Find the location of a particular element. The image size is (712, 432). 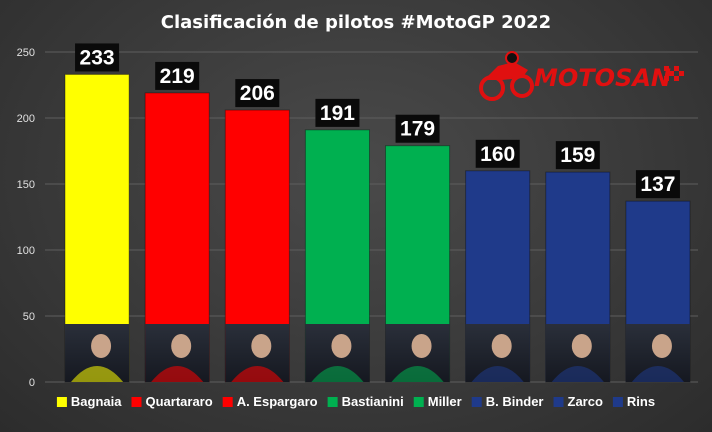

data-label: 160 is located at coordinates (497, 154).